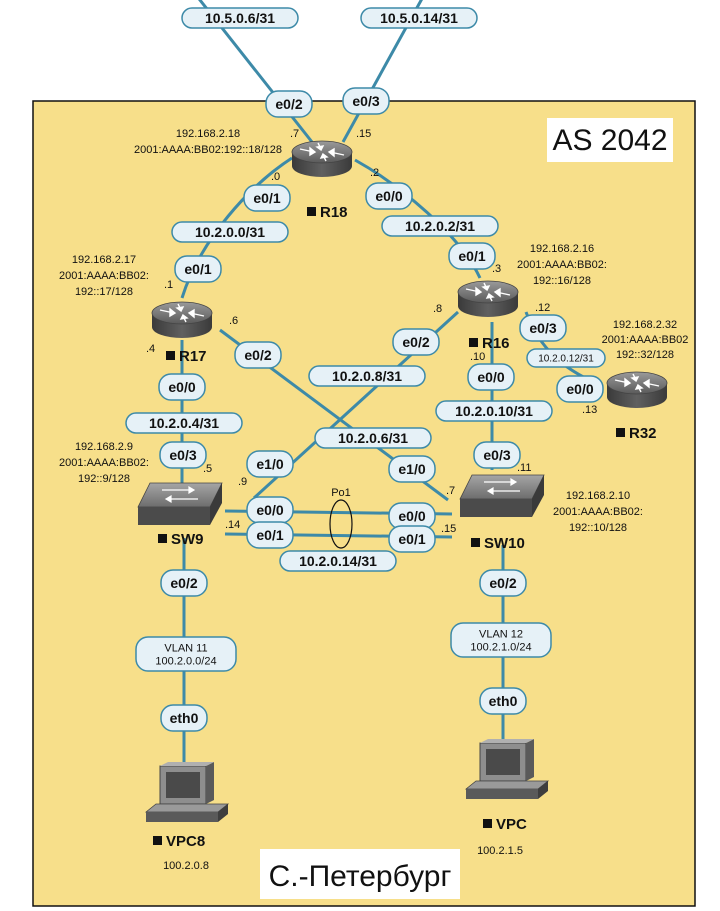 This screenshot has width=720, height=911. I want to click on iface-sw9-e1-0-text: e1/0, so click(269, 464).